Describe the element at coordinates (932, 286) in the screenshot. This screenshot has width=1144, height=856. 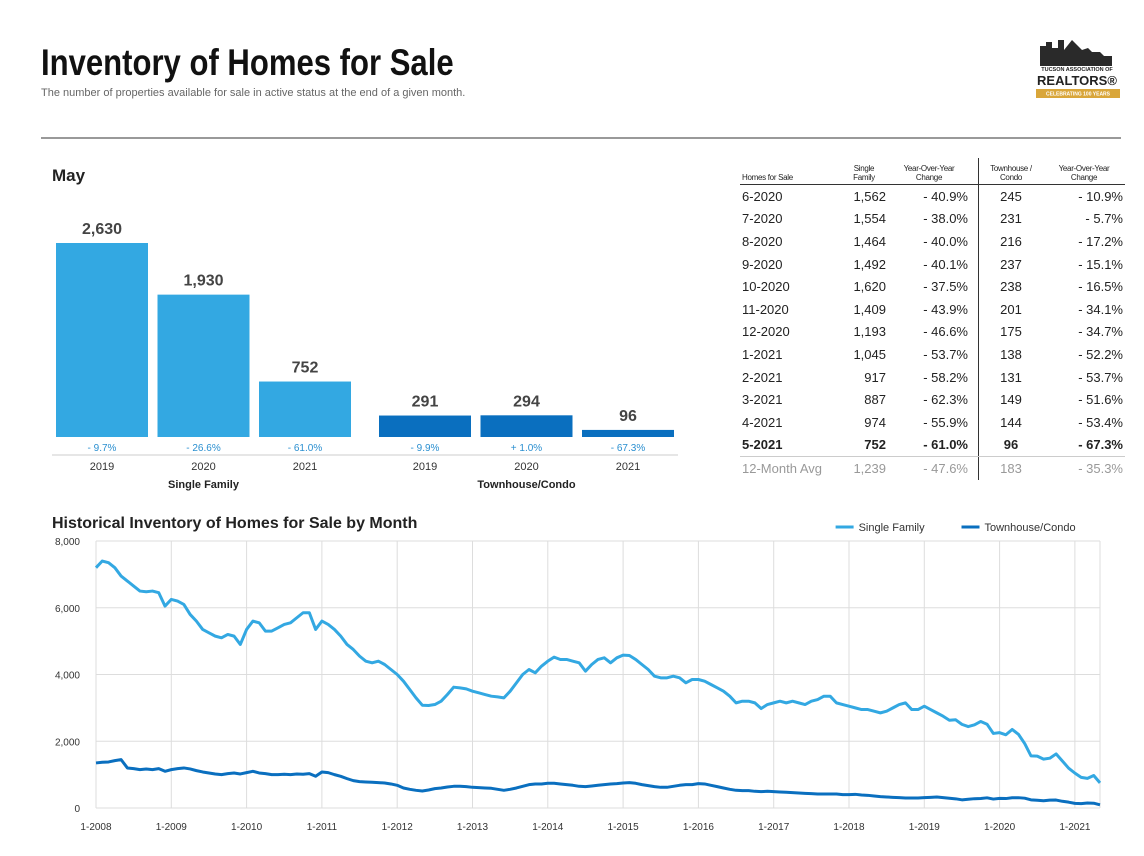
I see `table-row: 10-2020 1,620- 37.5% 238 - 16.5%` at that location.